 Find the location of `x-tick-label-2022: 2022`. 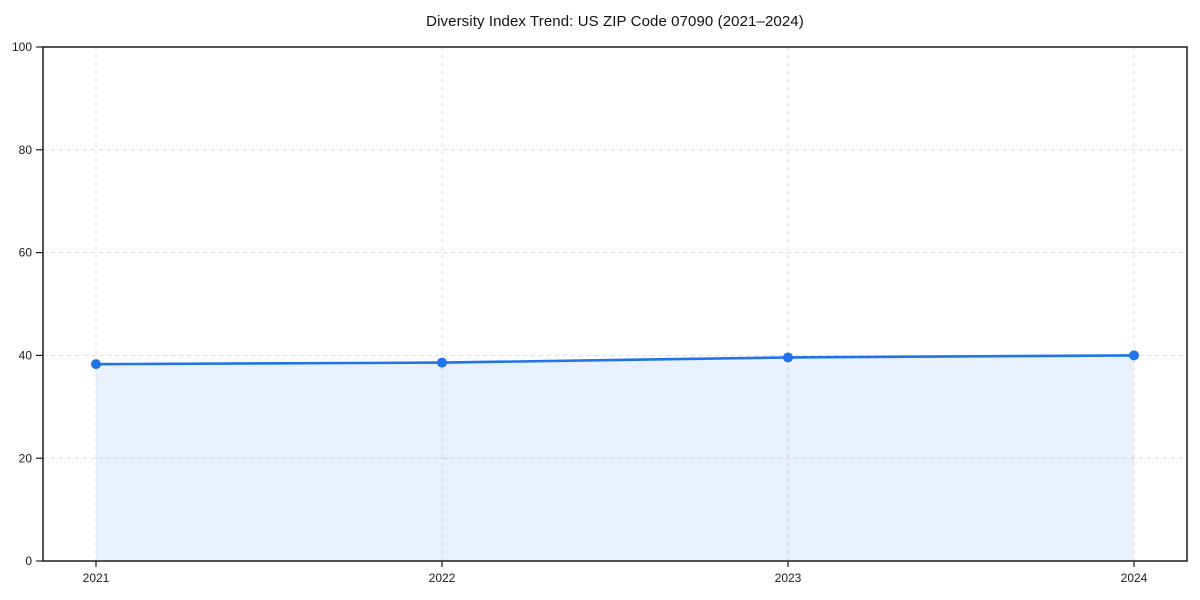

x-tick-label-2022: 2022 is located at coordinates (442, 578).